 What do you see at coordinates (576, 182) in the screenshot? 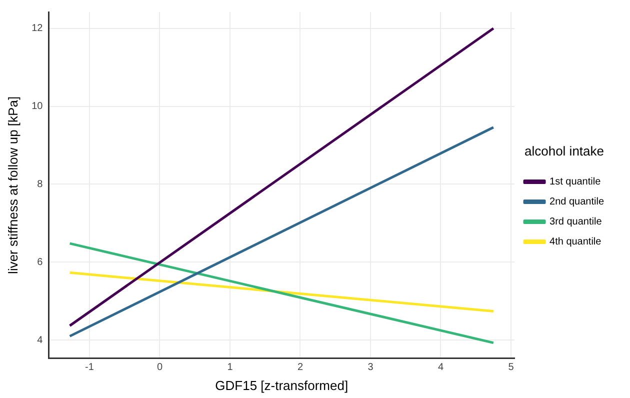
I see `legend-label: 1st quantile` at bounding box center [576, 182].